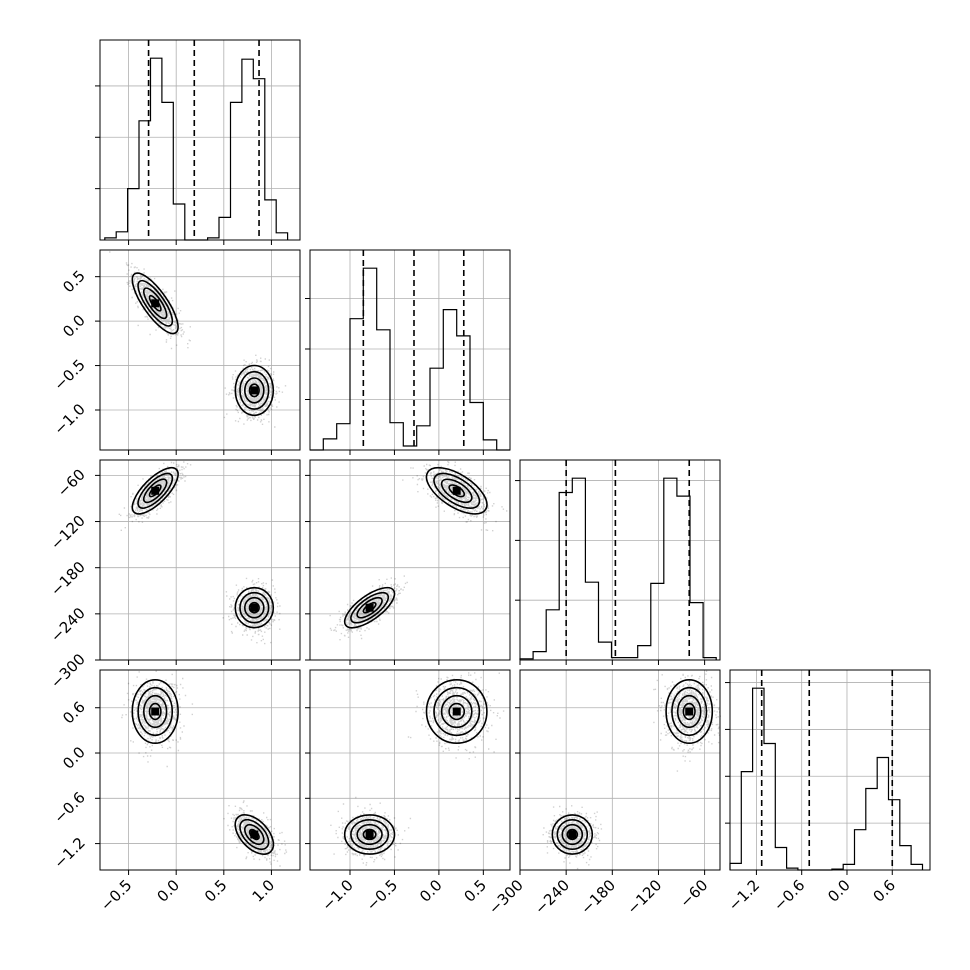  Describe the element at coordinates (885, 891) in the screenshot. I see `x-tick-label: 0.6` at that location.